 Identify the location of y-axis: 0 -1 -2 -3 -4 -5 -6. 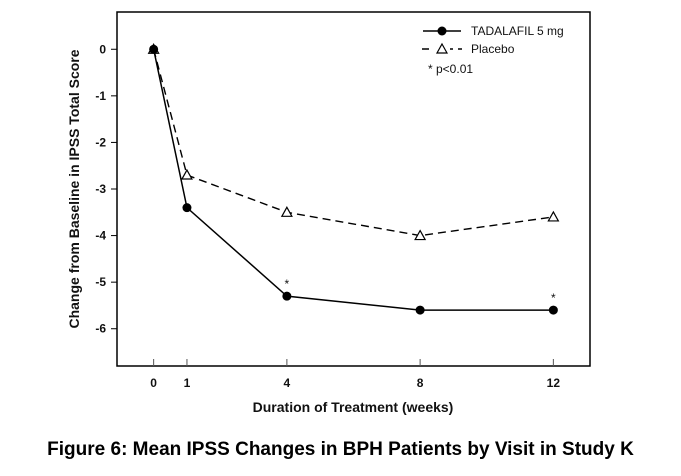
(106, 189).